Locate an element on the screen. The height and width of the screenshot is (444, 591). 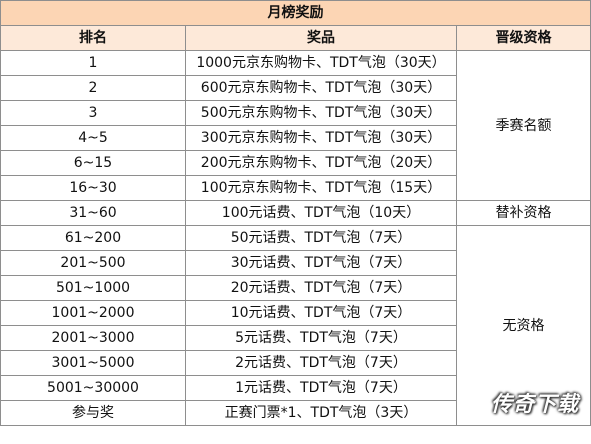
prize-cell: 300元京东购物卡、TDT气泡（30天） is located at coordinates (321, 138).